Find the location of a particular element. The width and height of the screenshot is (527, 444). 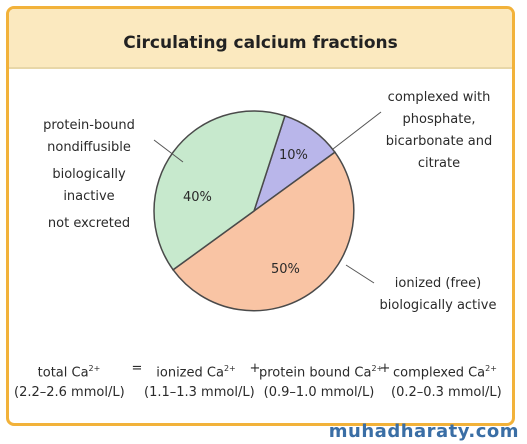

annotation-protein-line: biologically is located at coordinates (89, 174).